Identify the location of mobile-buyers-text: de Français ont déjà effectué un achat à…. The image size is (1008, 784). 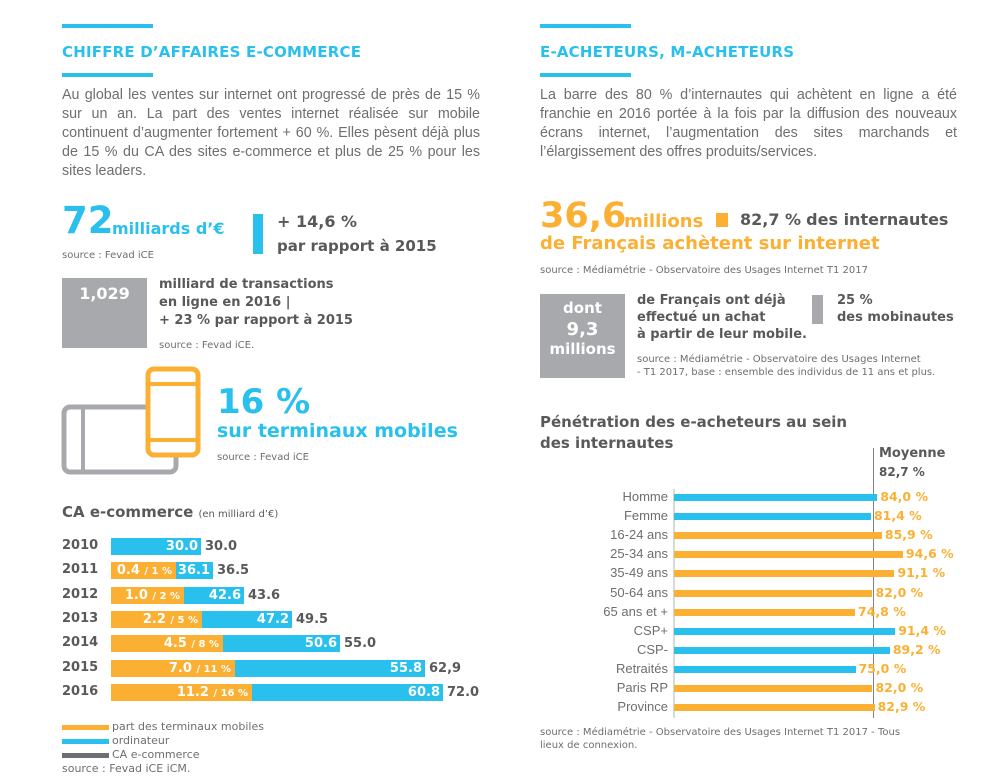
(722, 317).